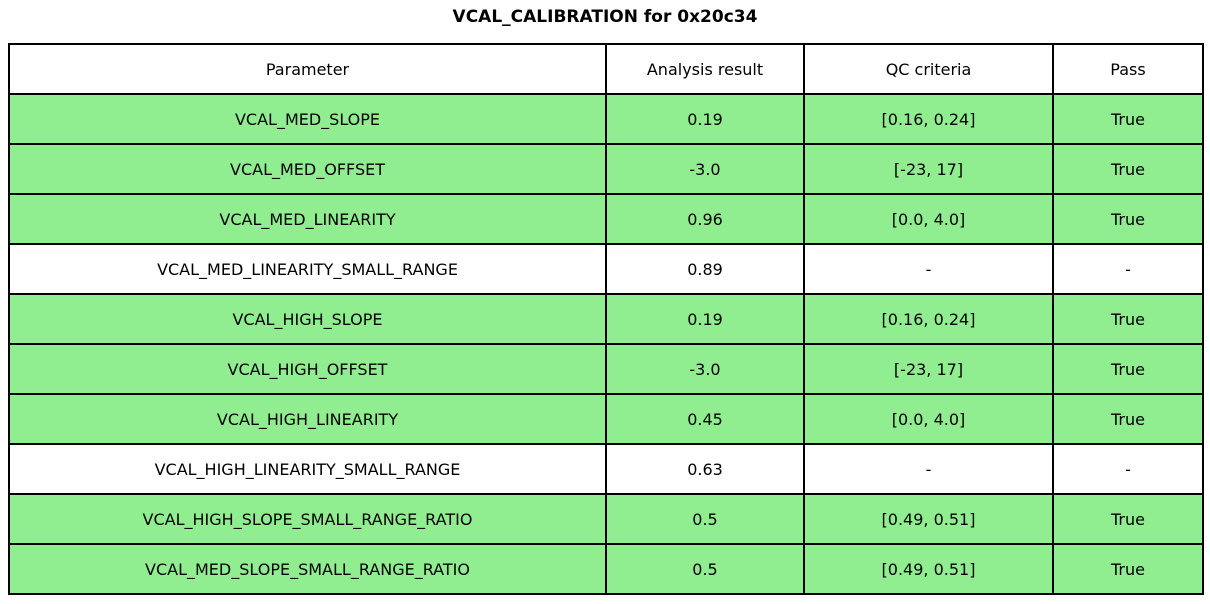 This screenshot has height=604, width=1210. I want to click on analysis-result-cell: 0.89, so click(705, 269).